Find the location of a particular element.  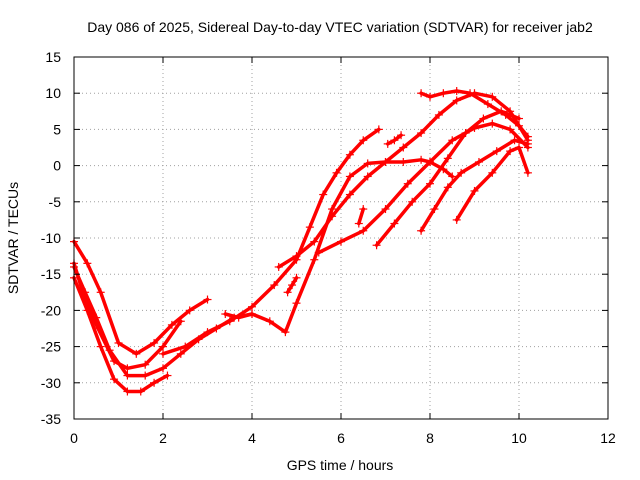

x-tick-label: 8 is located at coordinates (430, 438).